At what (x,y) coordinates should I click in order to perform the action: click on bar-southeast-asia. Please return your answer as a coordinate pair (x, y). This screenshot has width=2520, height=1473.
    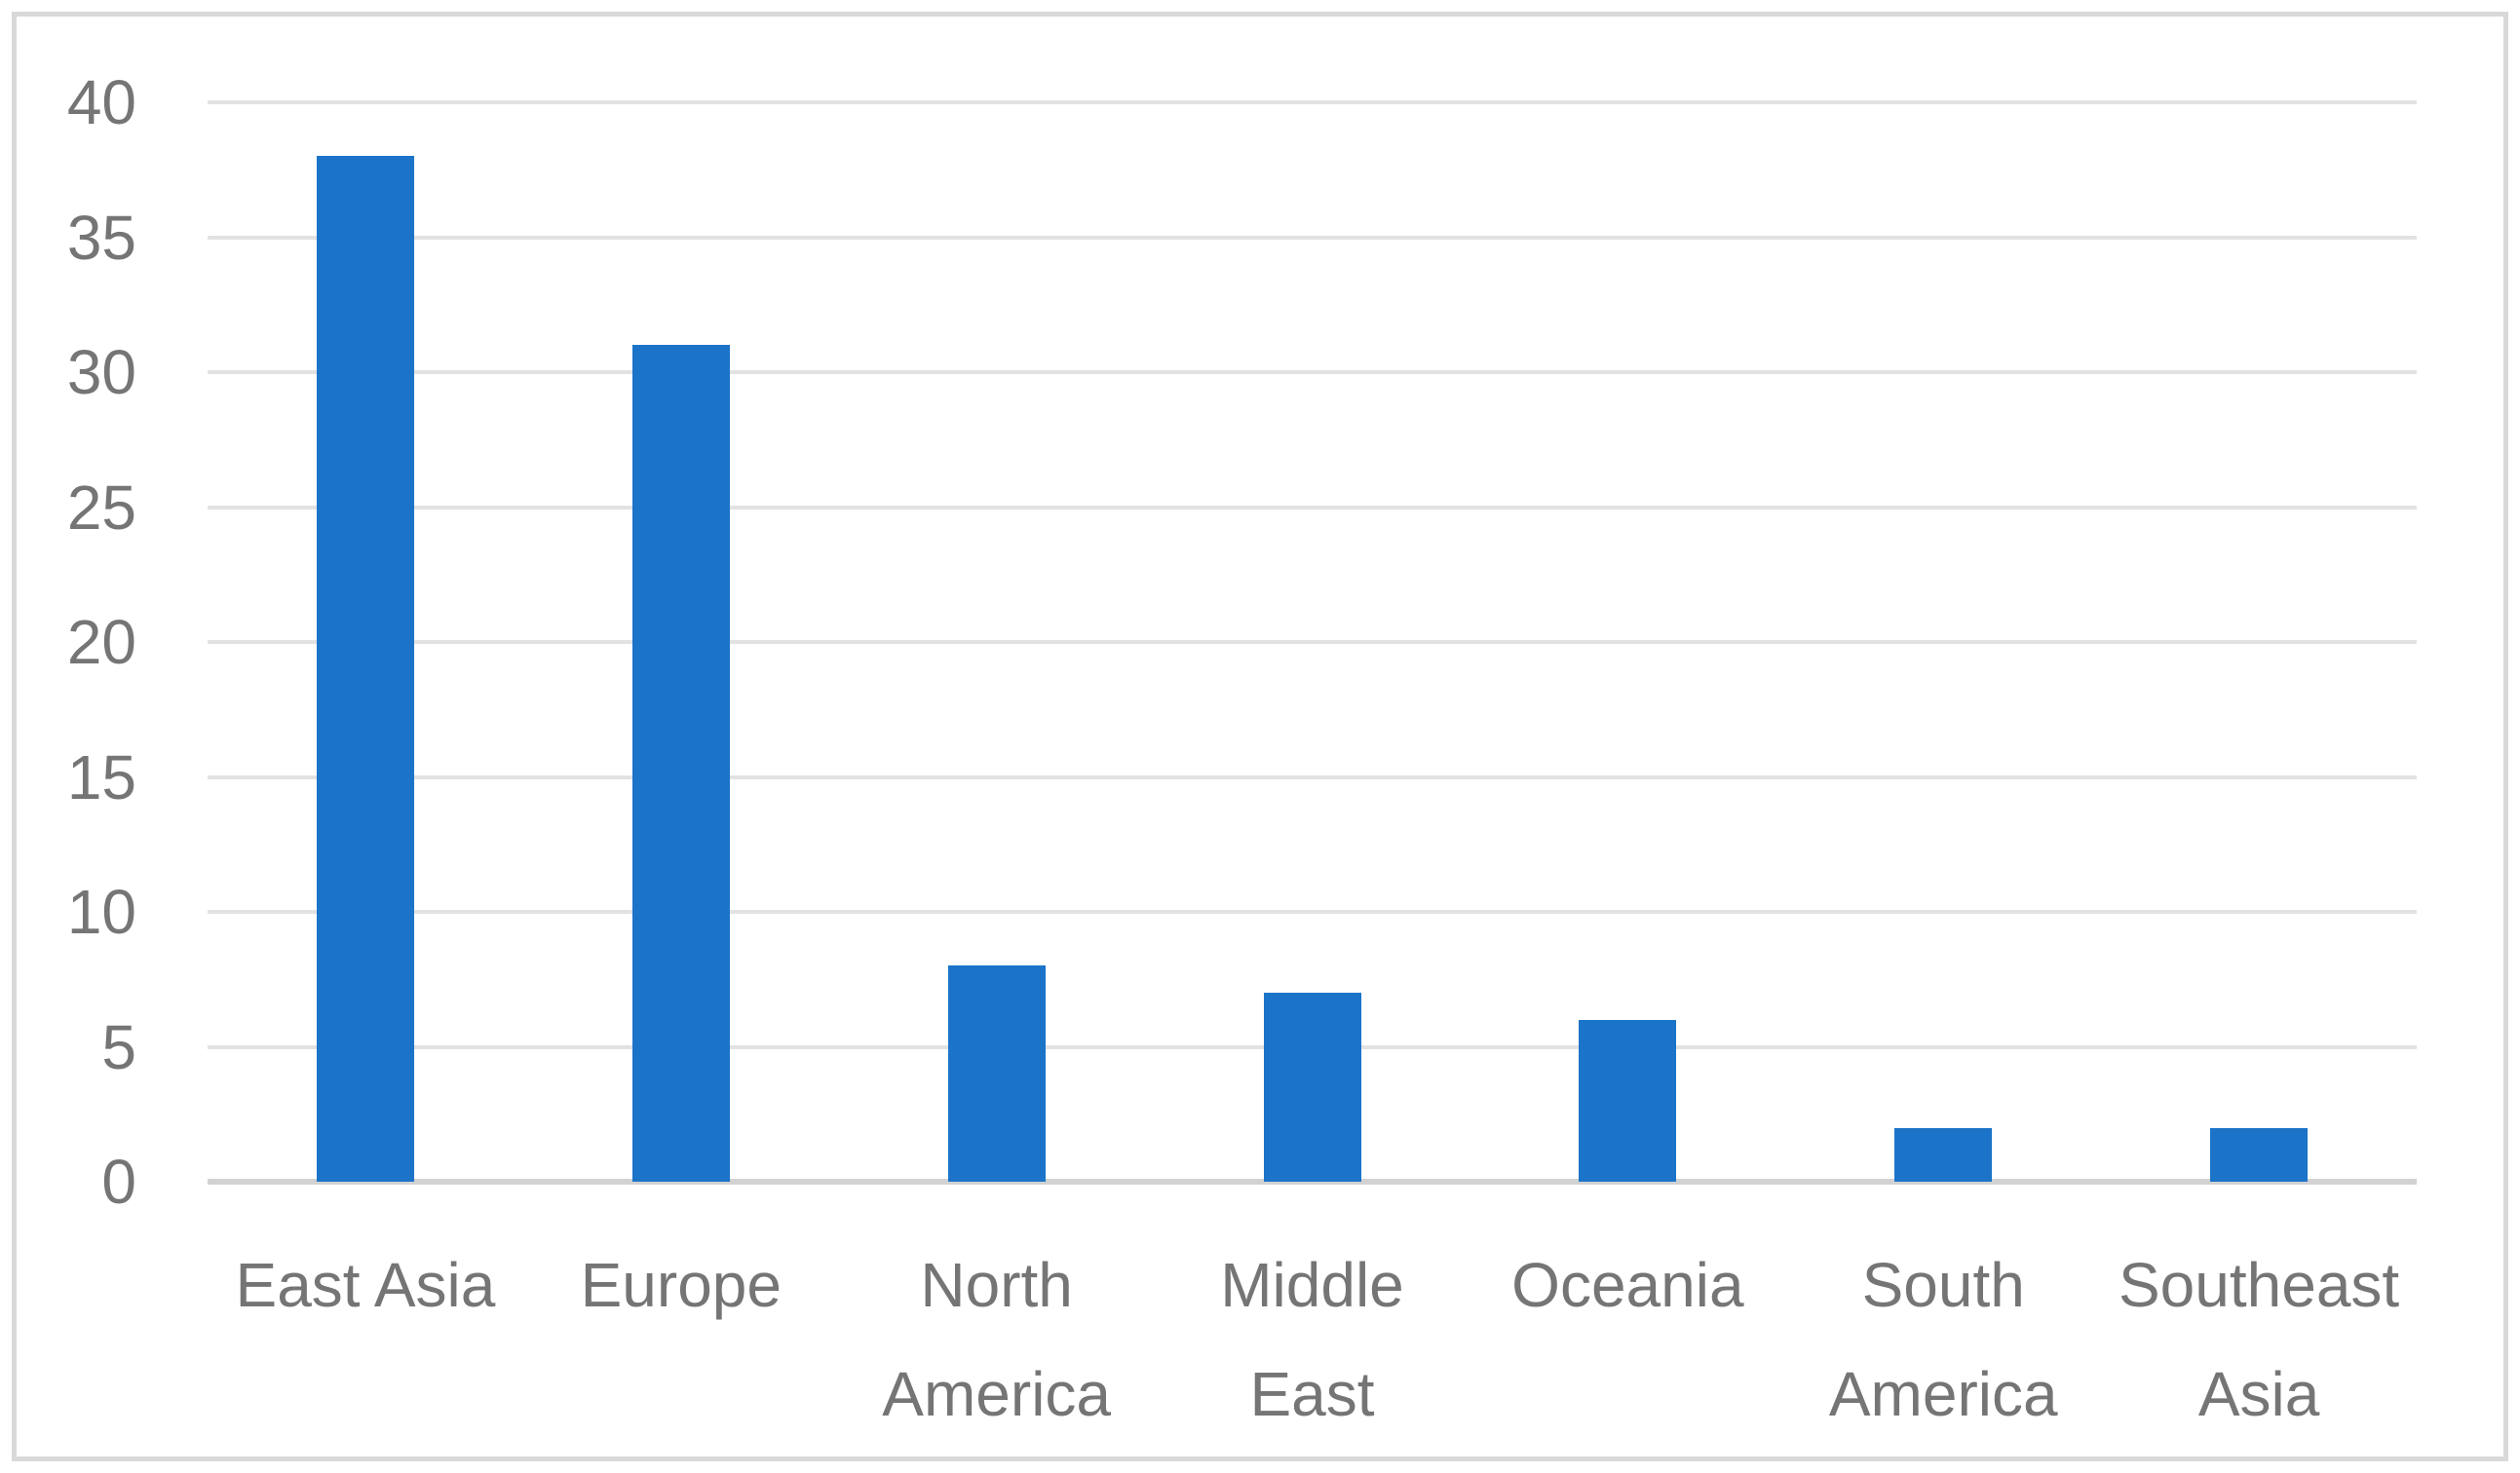
    Looking at the image, I should click on (2259, 1154).